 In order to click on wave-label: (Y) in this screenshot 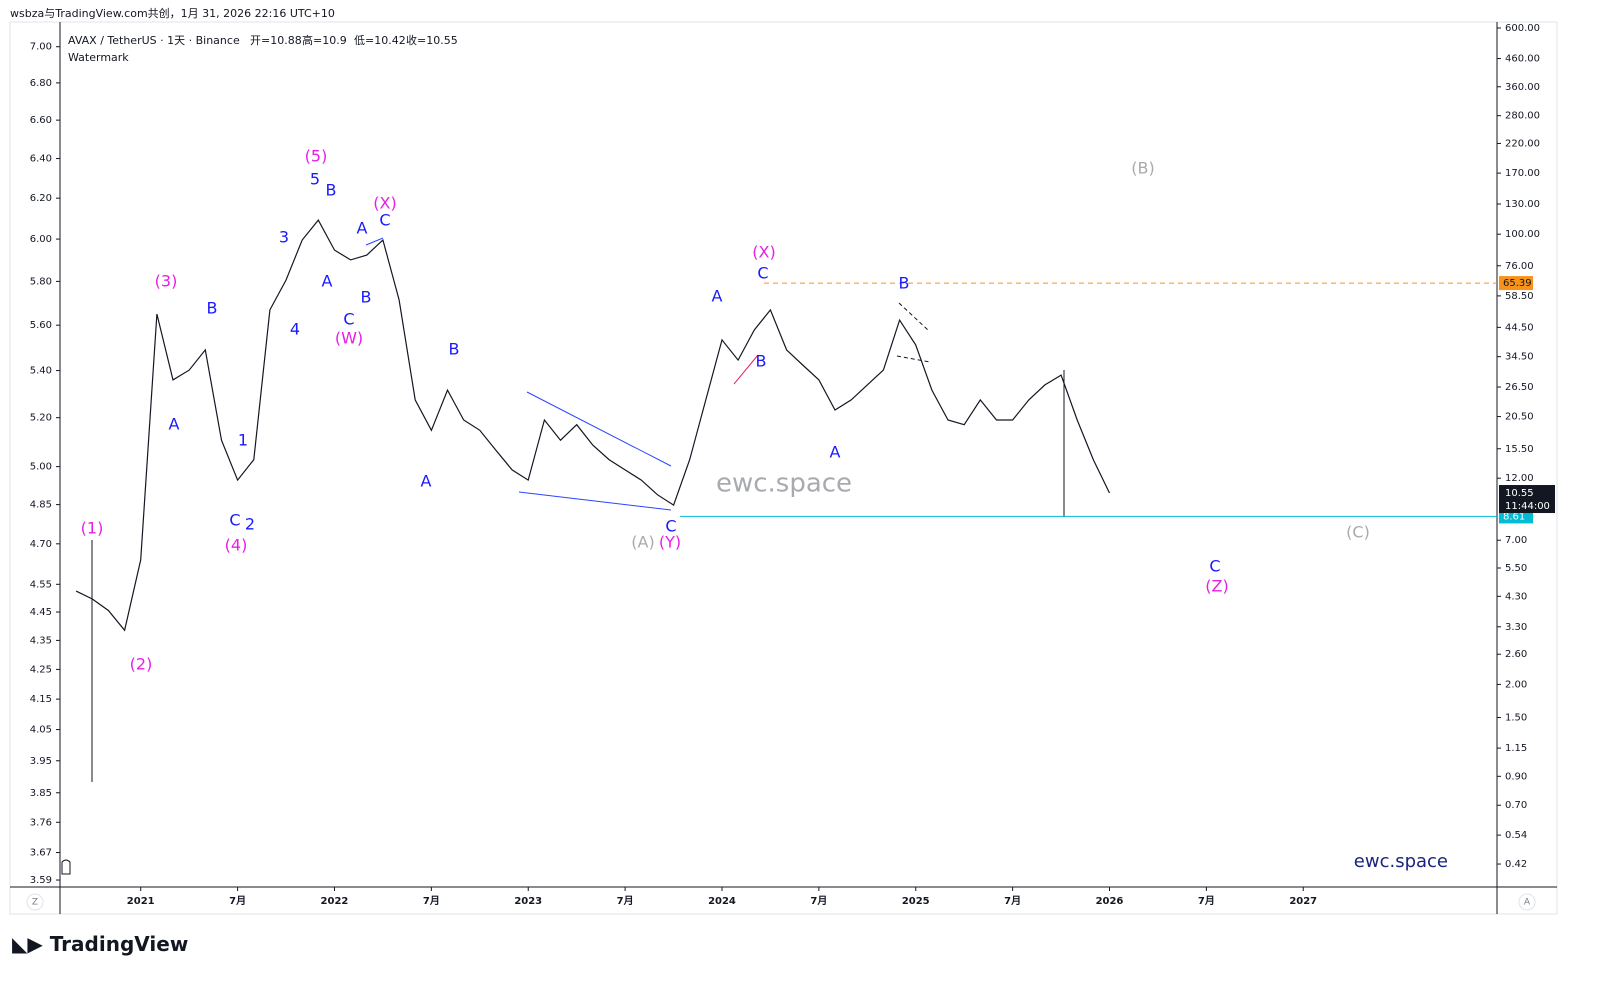, I will do `click(670, 542)`.